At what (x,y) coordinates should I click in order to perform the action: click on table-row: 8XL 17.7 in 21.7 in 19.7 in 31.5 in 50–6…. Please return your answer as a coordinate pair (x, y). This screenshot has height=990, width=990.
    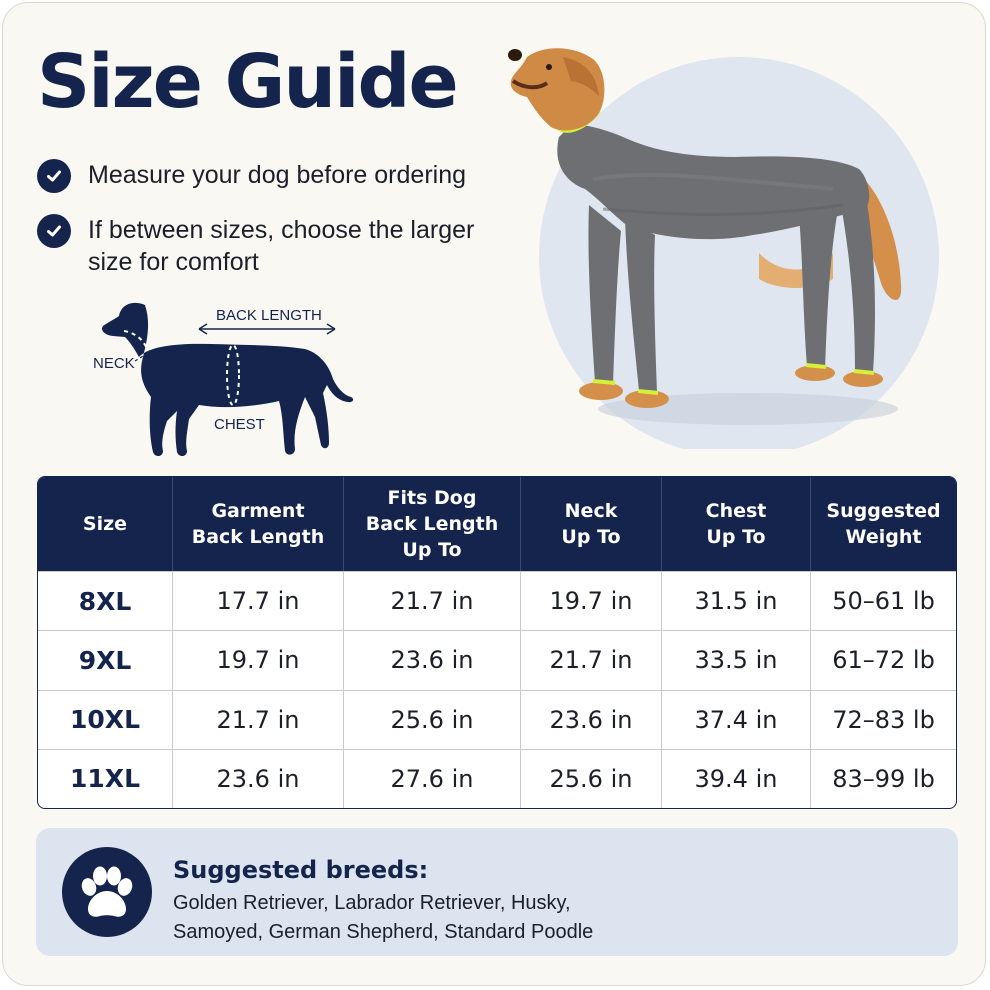
    Looking at the image, I should click on (497, 601).